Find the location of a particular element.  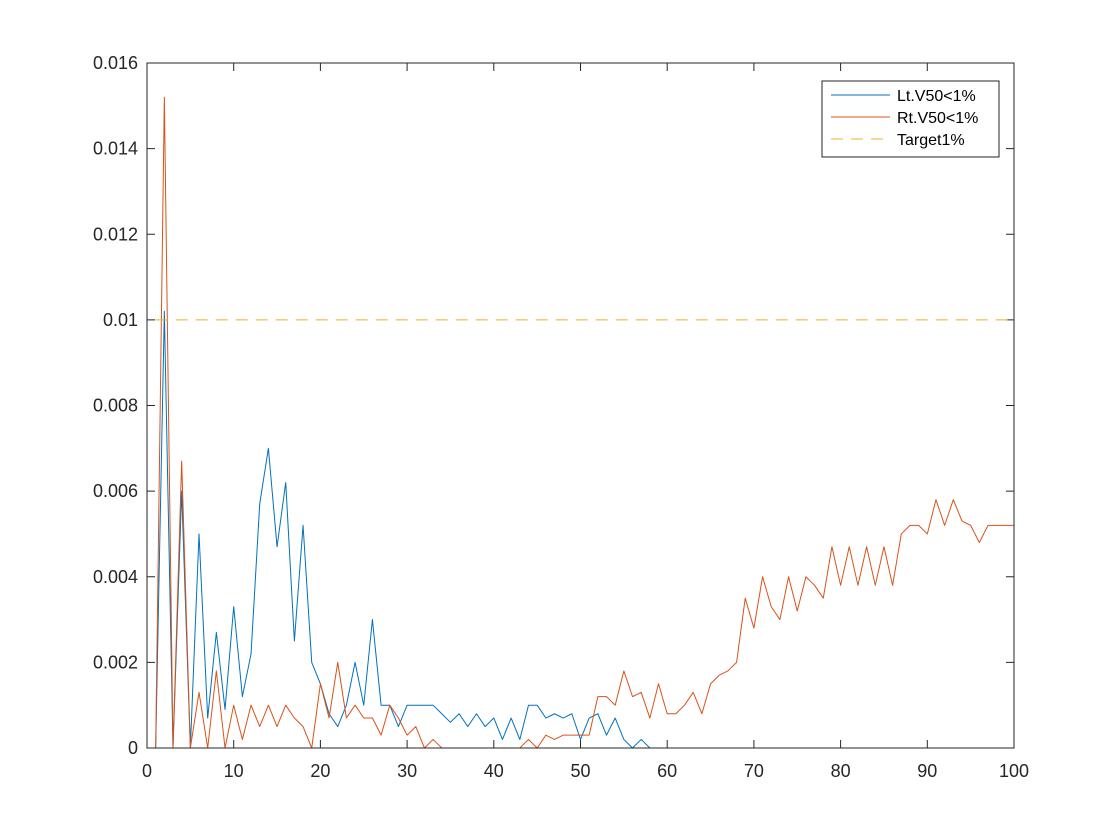

y-tick-label: 0.012 is located at coordinates (115, 234).